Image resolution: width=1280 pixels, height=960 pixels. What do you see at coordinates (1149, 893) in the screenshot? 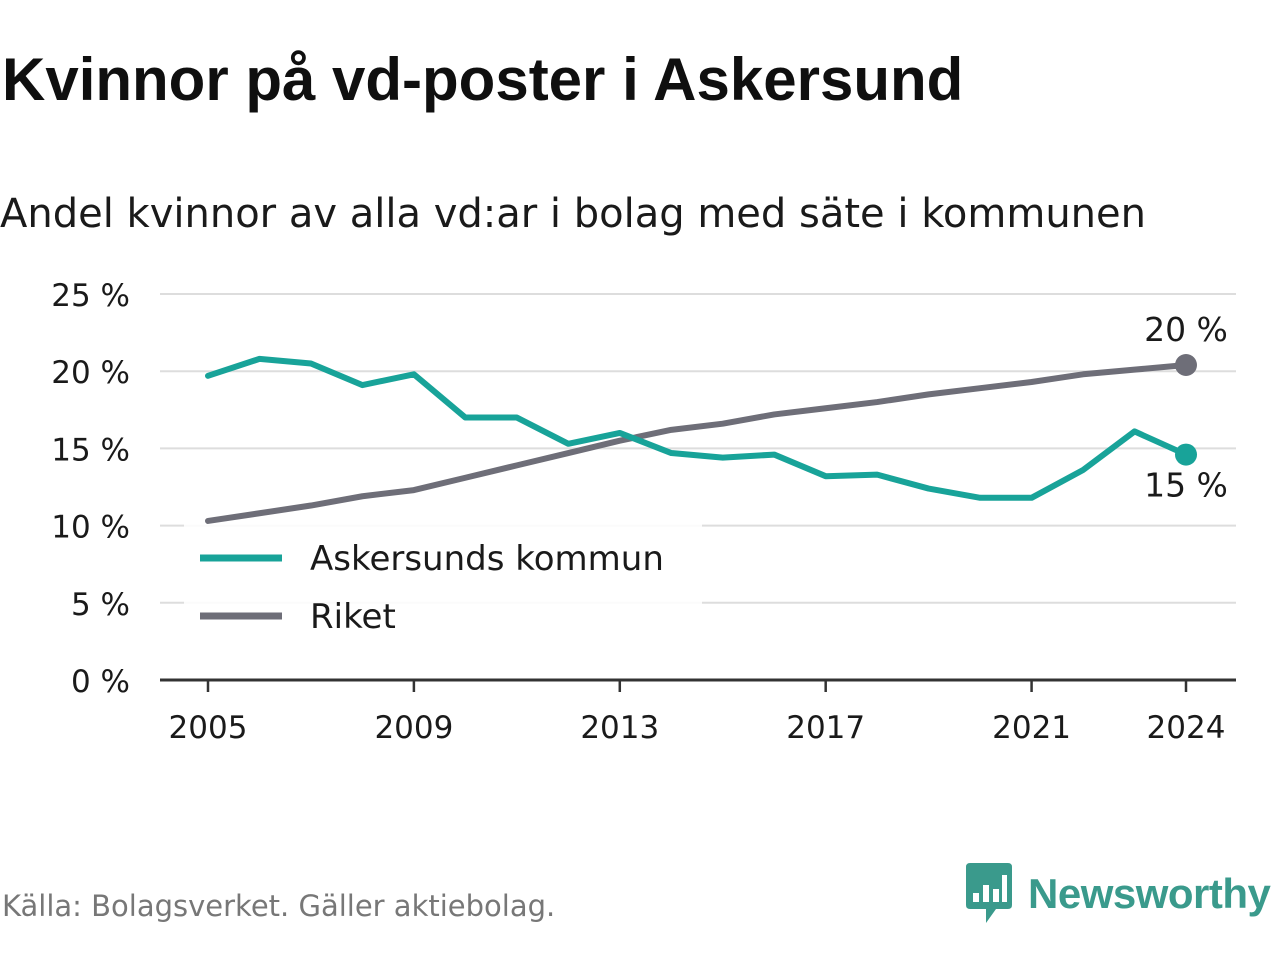
I see `logo-text: Newsworthy` at bounding box center [1149, 893].